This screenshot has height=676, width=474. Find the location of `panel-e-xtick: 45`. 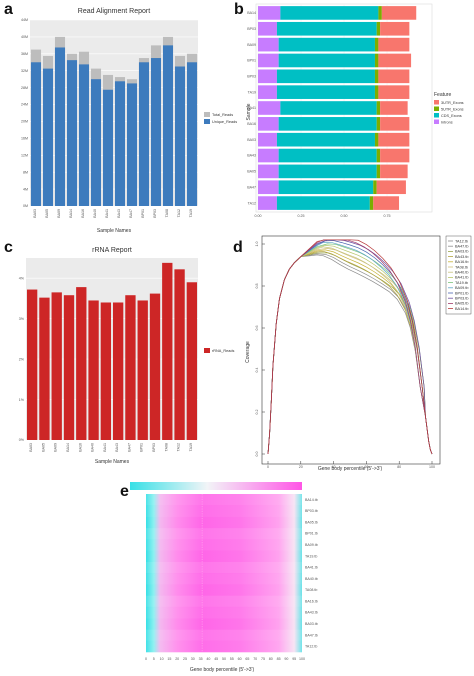

panel-e-xtick: 45 is located at coordinates (216, 659).